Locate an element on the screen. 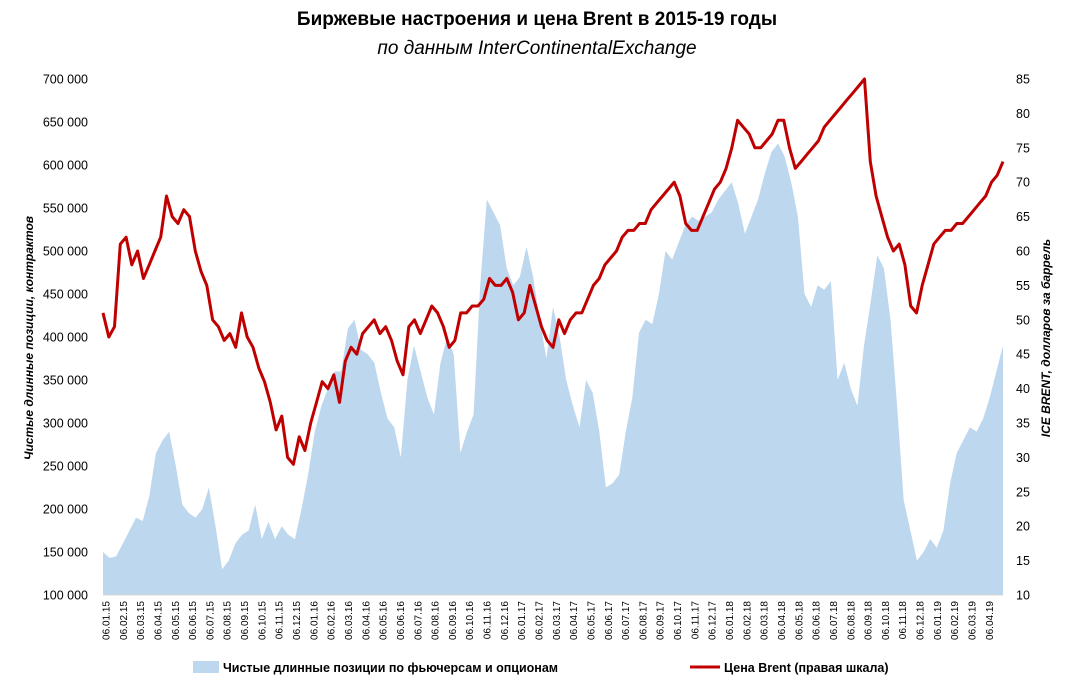 The height and width of the screenshot is (692, 1067). x-tick-label: 06.06.17 is located at coordinates (609, 620).